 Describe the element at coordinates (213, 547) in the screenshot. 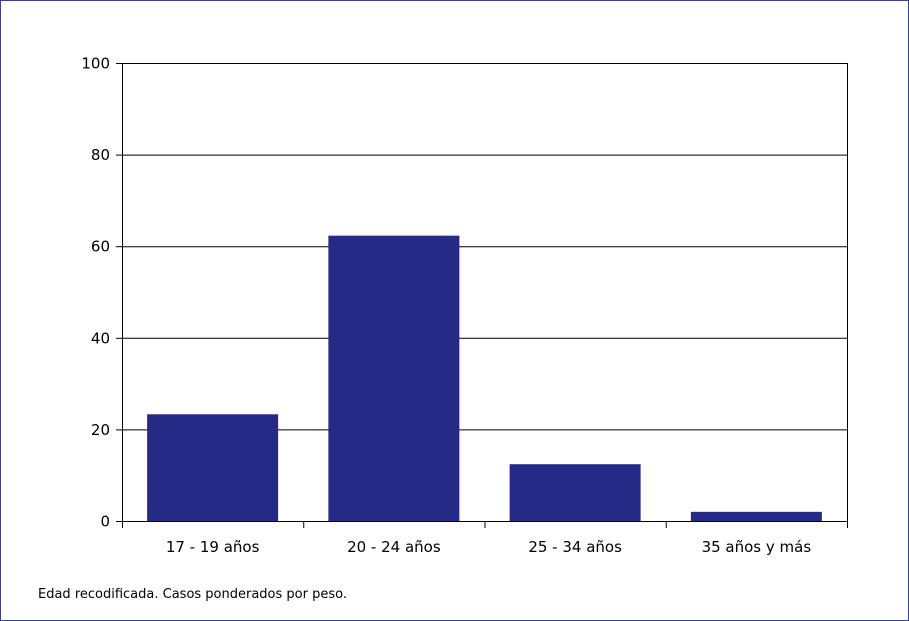

I see `x-tick-label: 17 - 19 años` at that location.